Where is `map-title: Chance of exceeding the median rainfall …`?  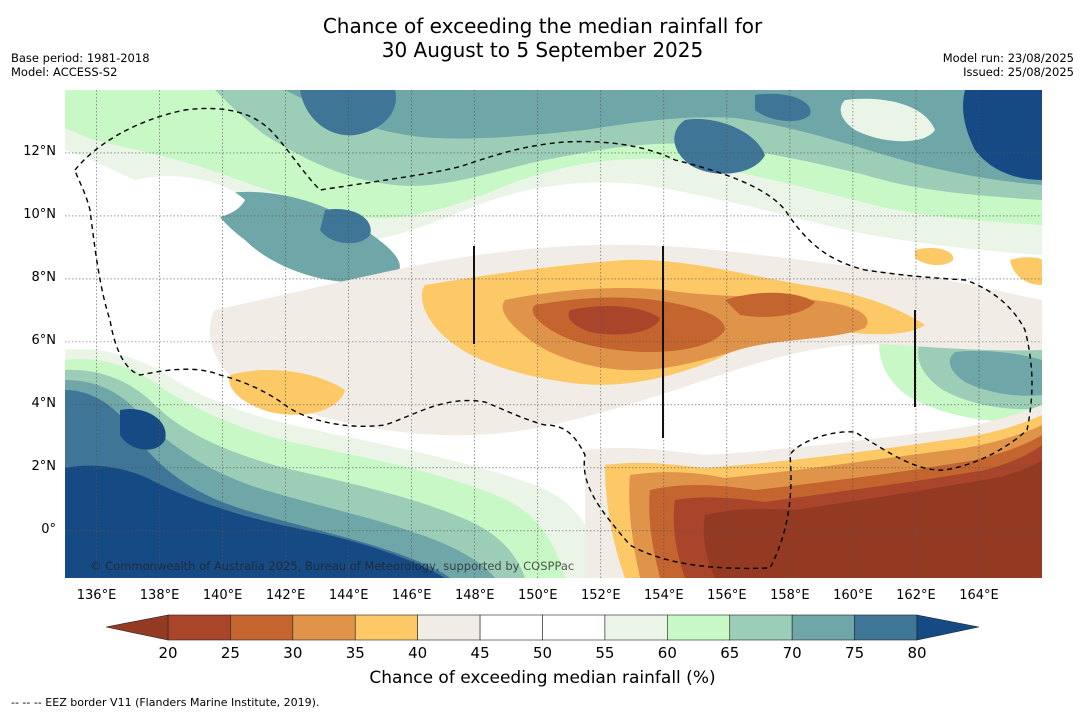 map-title: Chance of exceeding the median rainfall … is located at coordinates (542, 38).